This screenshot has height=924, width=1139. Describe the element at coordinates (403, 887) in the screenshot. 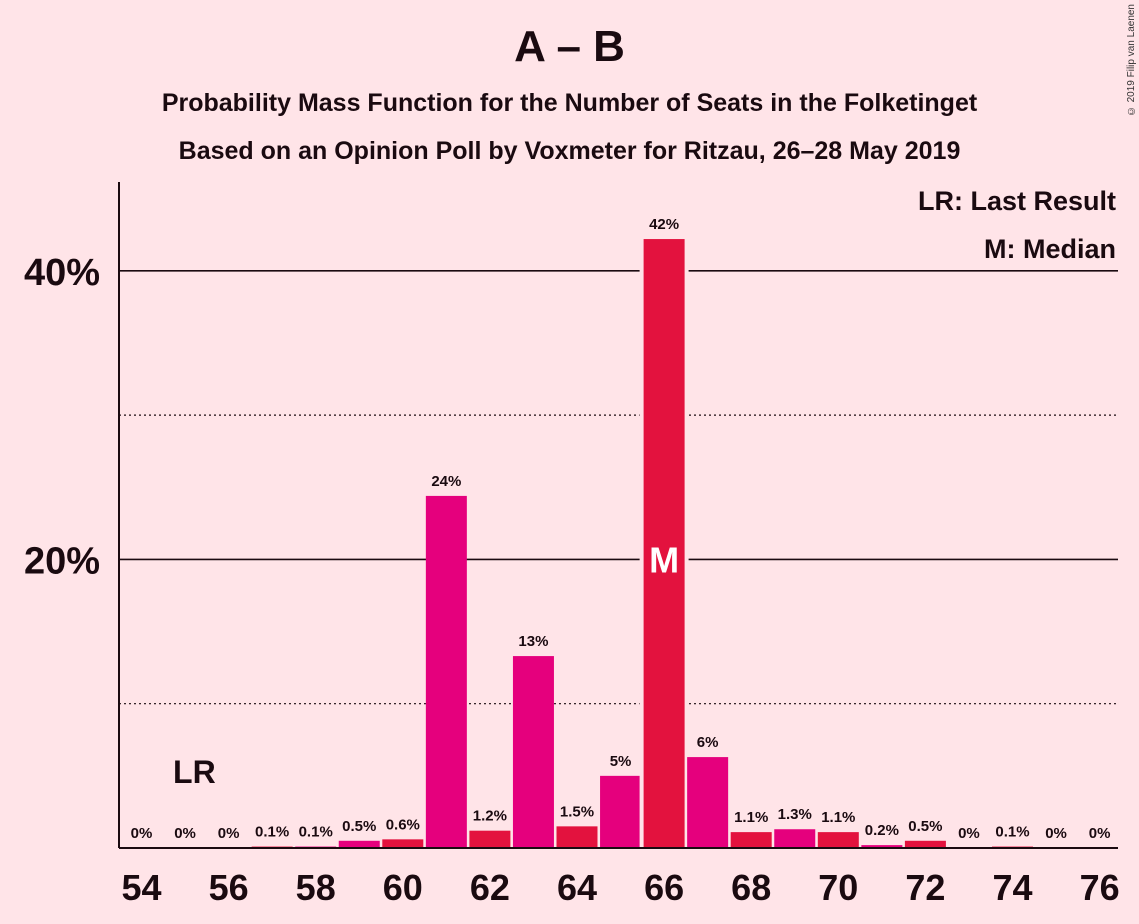

I see `x-tick-label: 60` at that location.